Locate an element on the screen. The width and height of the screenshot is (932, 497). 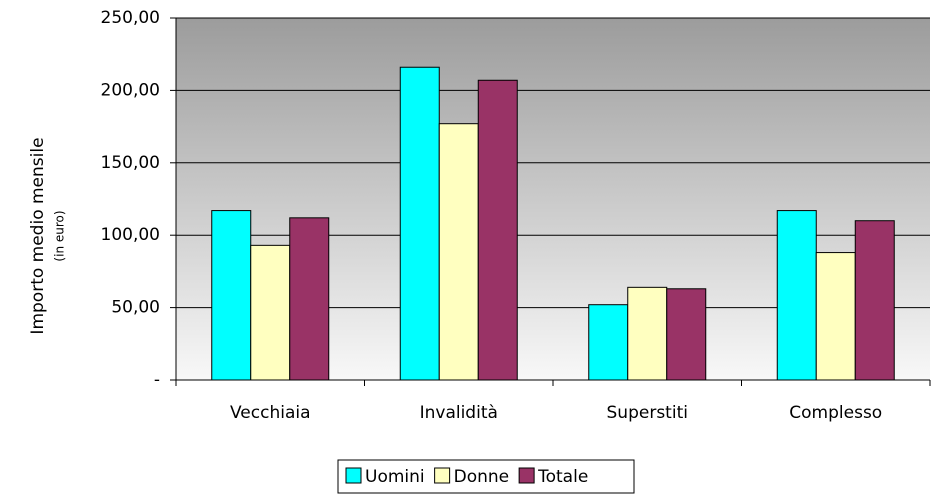
y-tick-label: 100,00 is located at coordinates (130, 235).